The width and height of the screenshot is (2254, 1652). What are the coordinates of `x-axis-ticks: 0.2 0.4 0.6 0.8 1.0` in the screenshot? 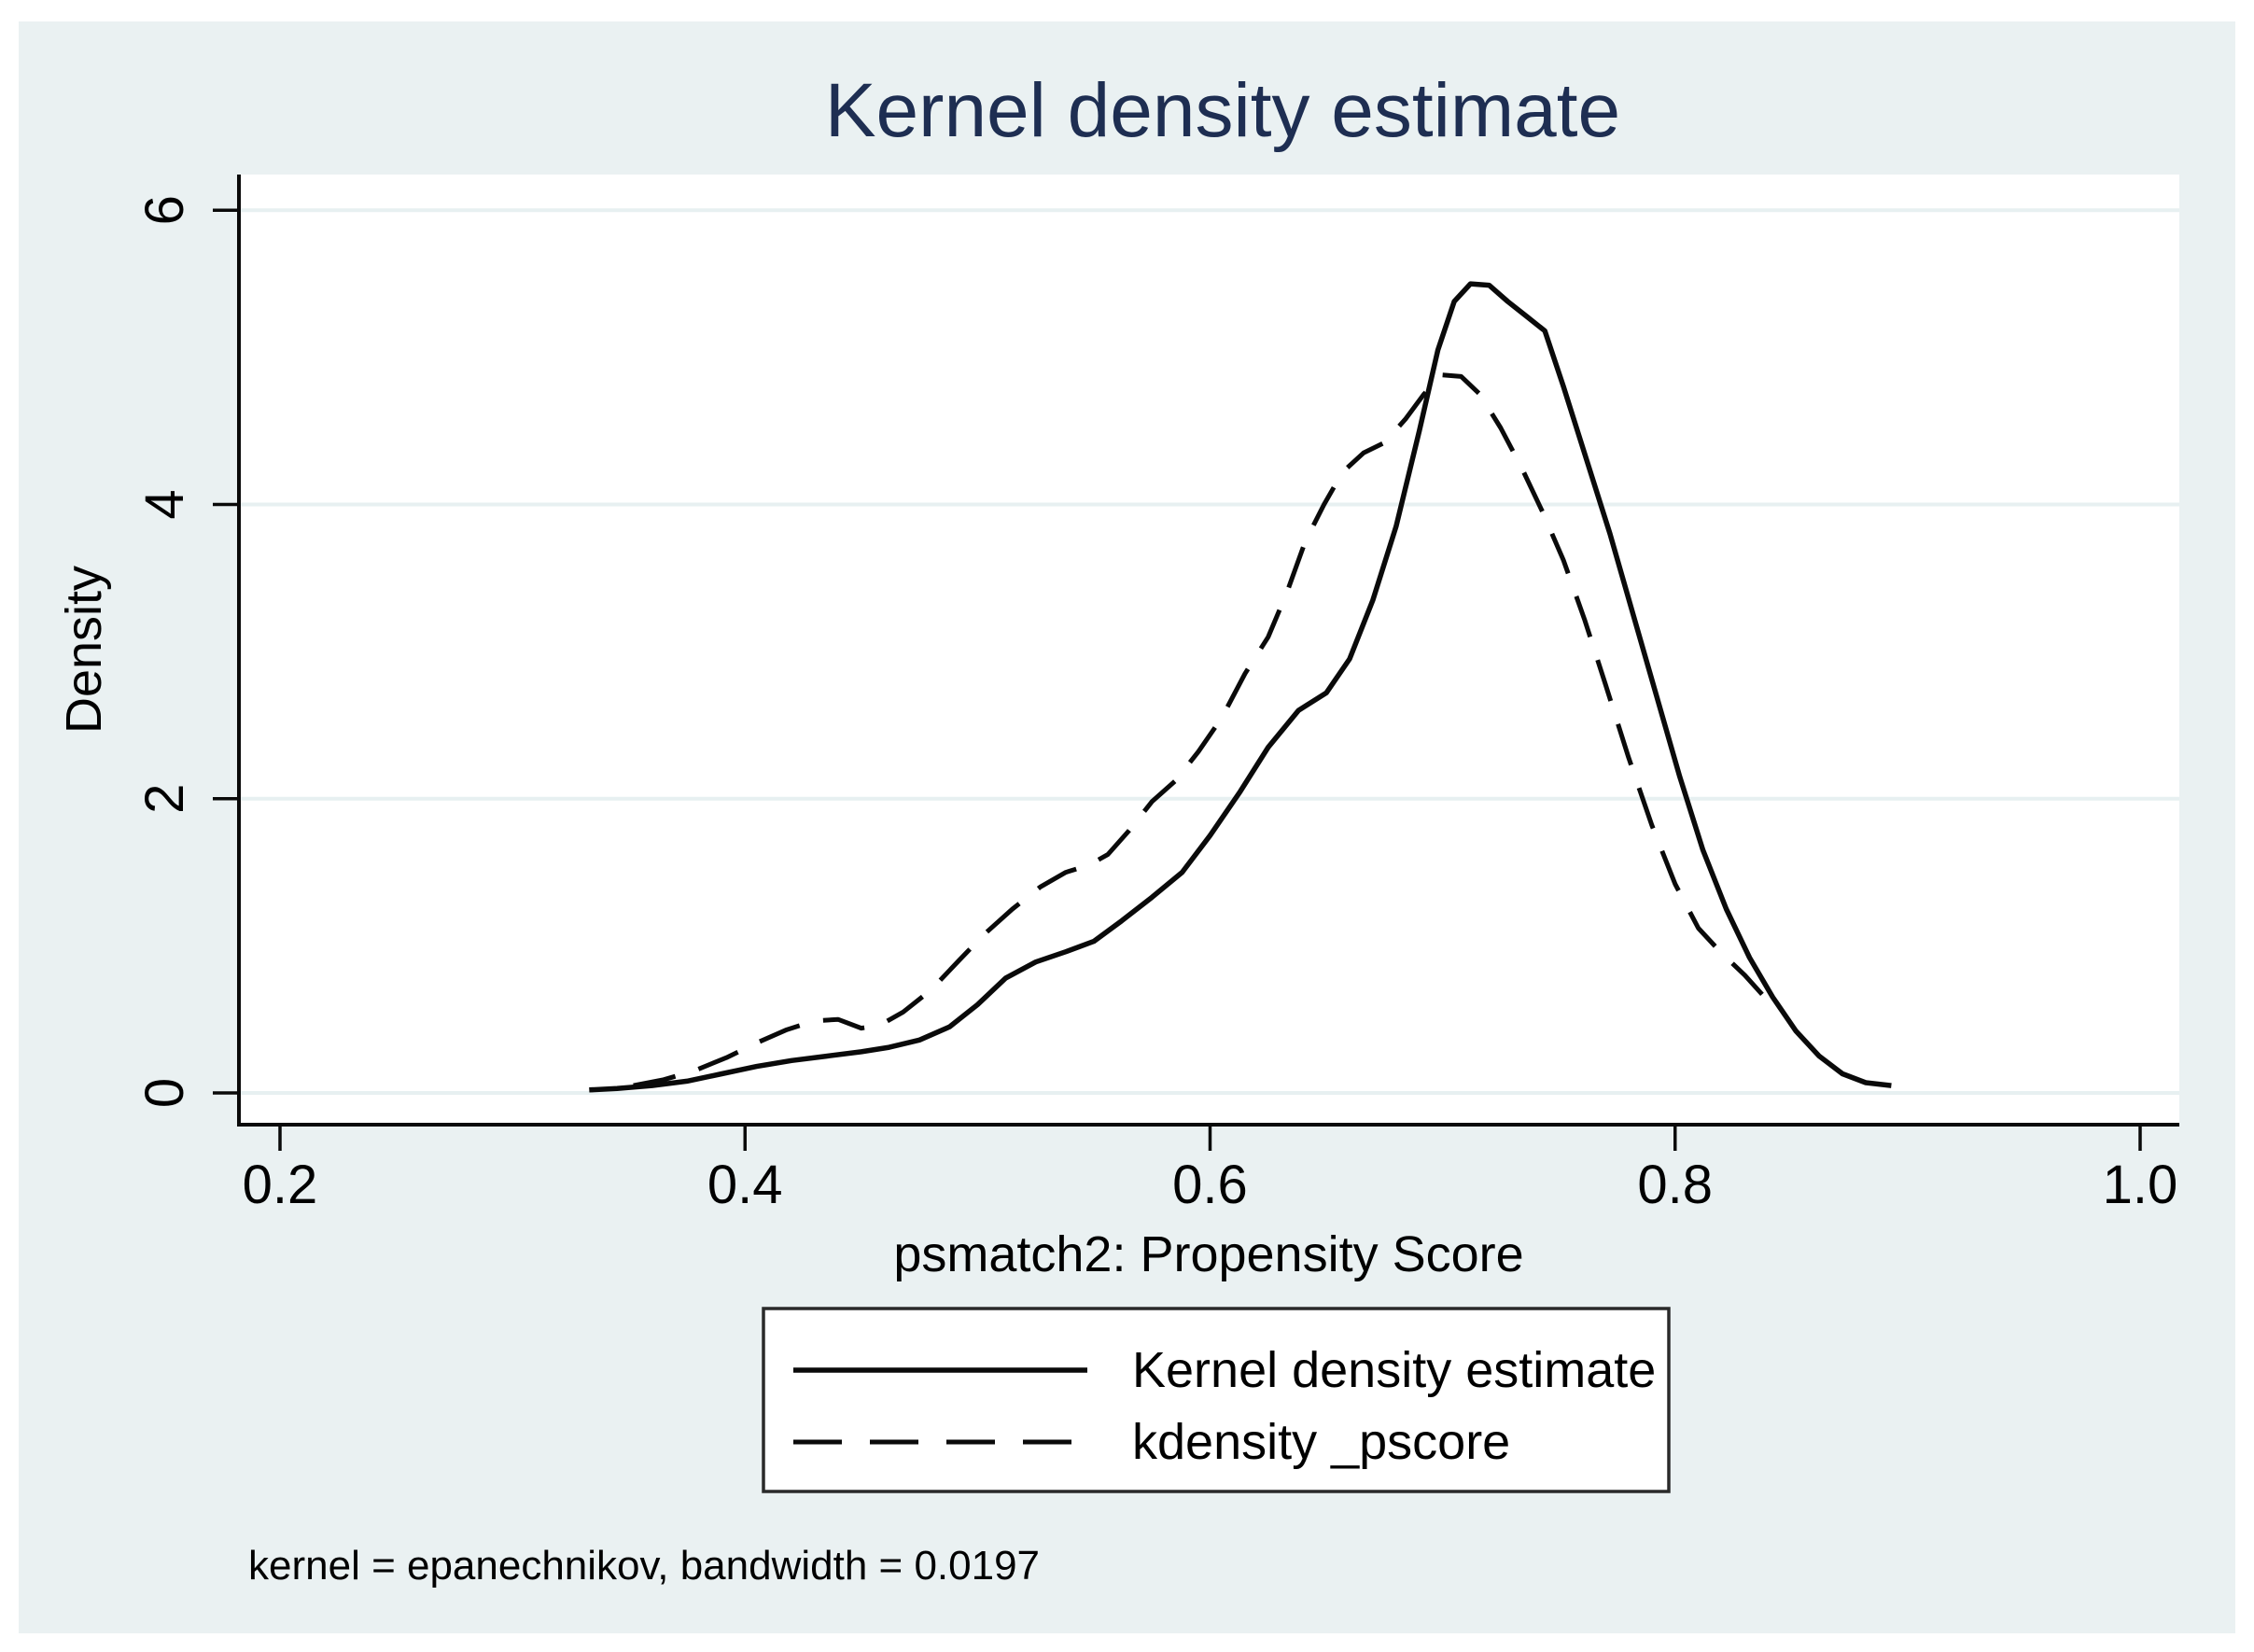 It's located at (1210, 1170).